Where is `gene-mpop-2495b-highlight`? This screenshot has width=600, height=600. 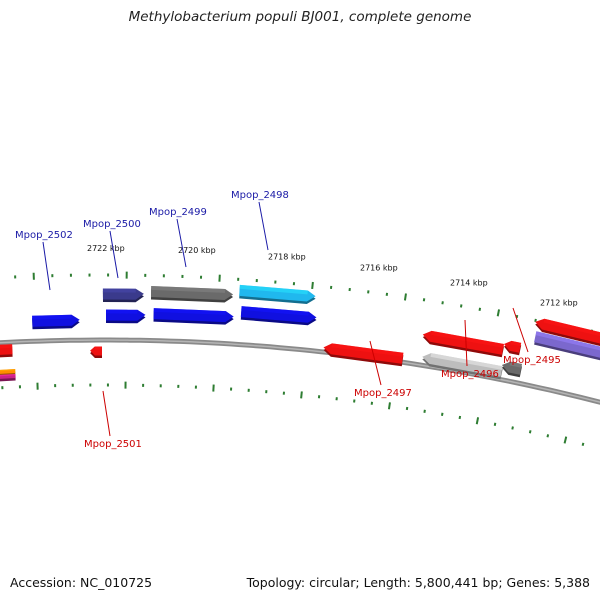 gene-mpop-2495b-highlight is located at coordinates (567, 341).